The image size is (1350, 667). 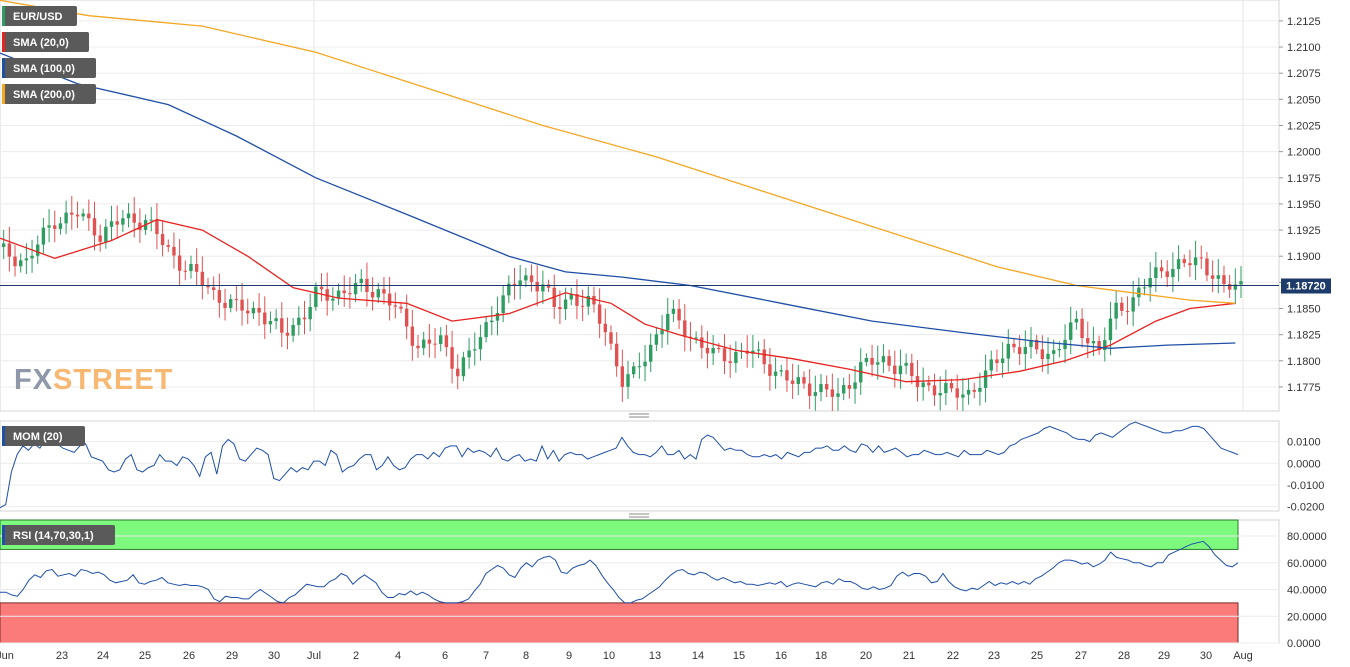 What do you see at coordinates (1305, 486) in the screenshot?
I see `momentum-tick-label: -0.0100` at bounding box center [1305, 486].